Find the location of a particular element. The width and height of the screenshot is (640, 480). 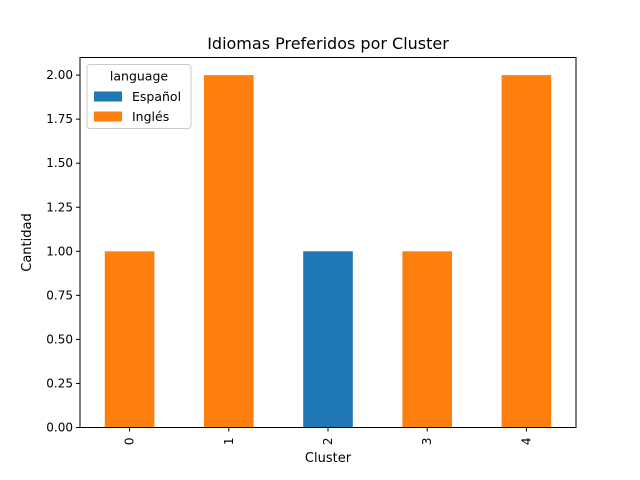

y-tick-label-0: 0.00 is located at coordinates (59, 428).